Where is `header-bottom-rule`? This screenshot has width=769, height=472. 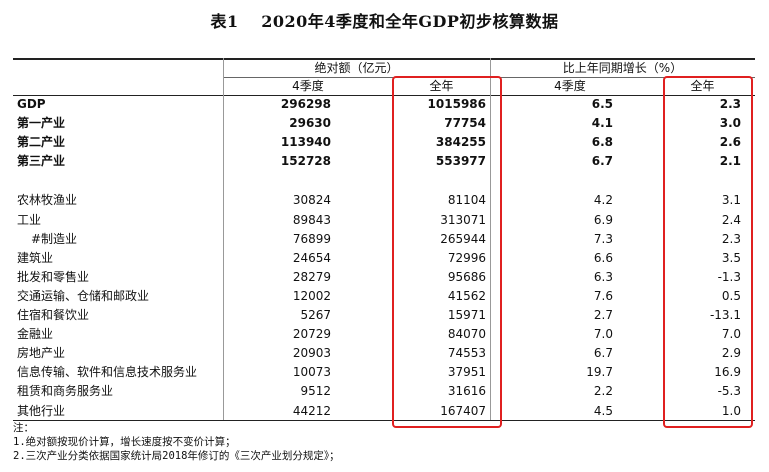 header-bottom-rule is located at coordinates (384, 95).